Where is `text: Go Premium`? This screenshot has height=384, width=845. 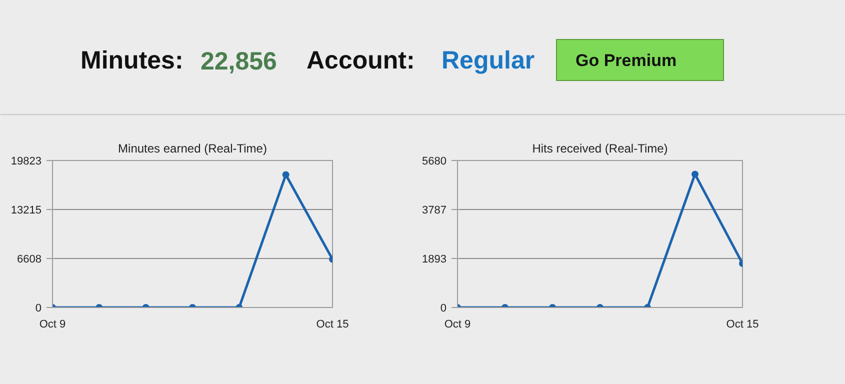
text: Go Premium is located at coordinates (626, 60).